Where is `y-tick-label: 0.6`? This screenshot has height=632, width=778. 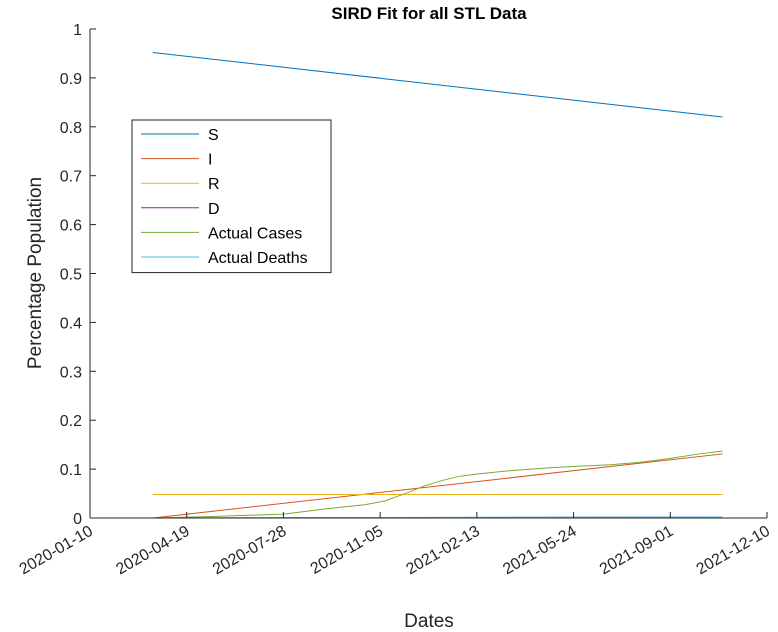
y-tick-label: 0.6 is located at coordinates (71, 226).